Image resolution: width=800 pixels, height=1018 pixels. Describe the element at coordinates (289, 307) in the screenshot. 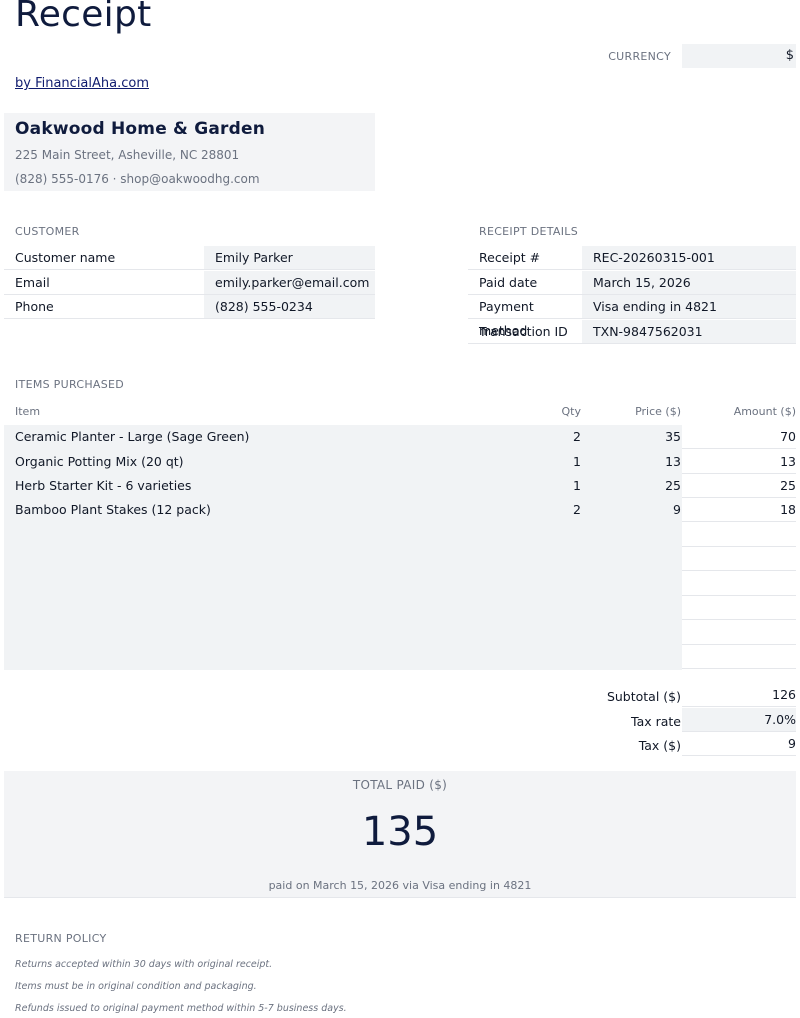

I see `customer-phone-value: (828) 555-0234` at that location.